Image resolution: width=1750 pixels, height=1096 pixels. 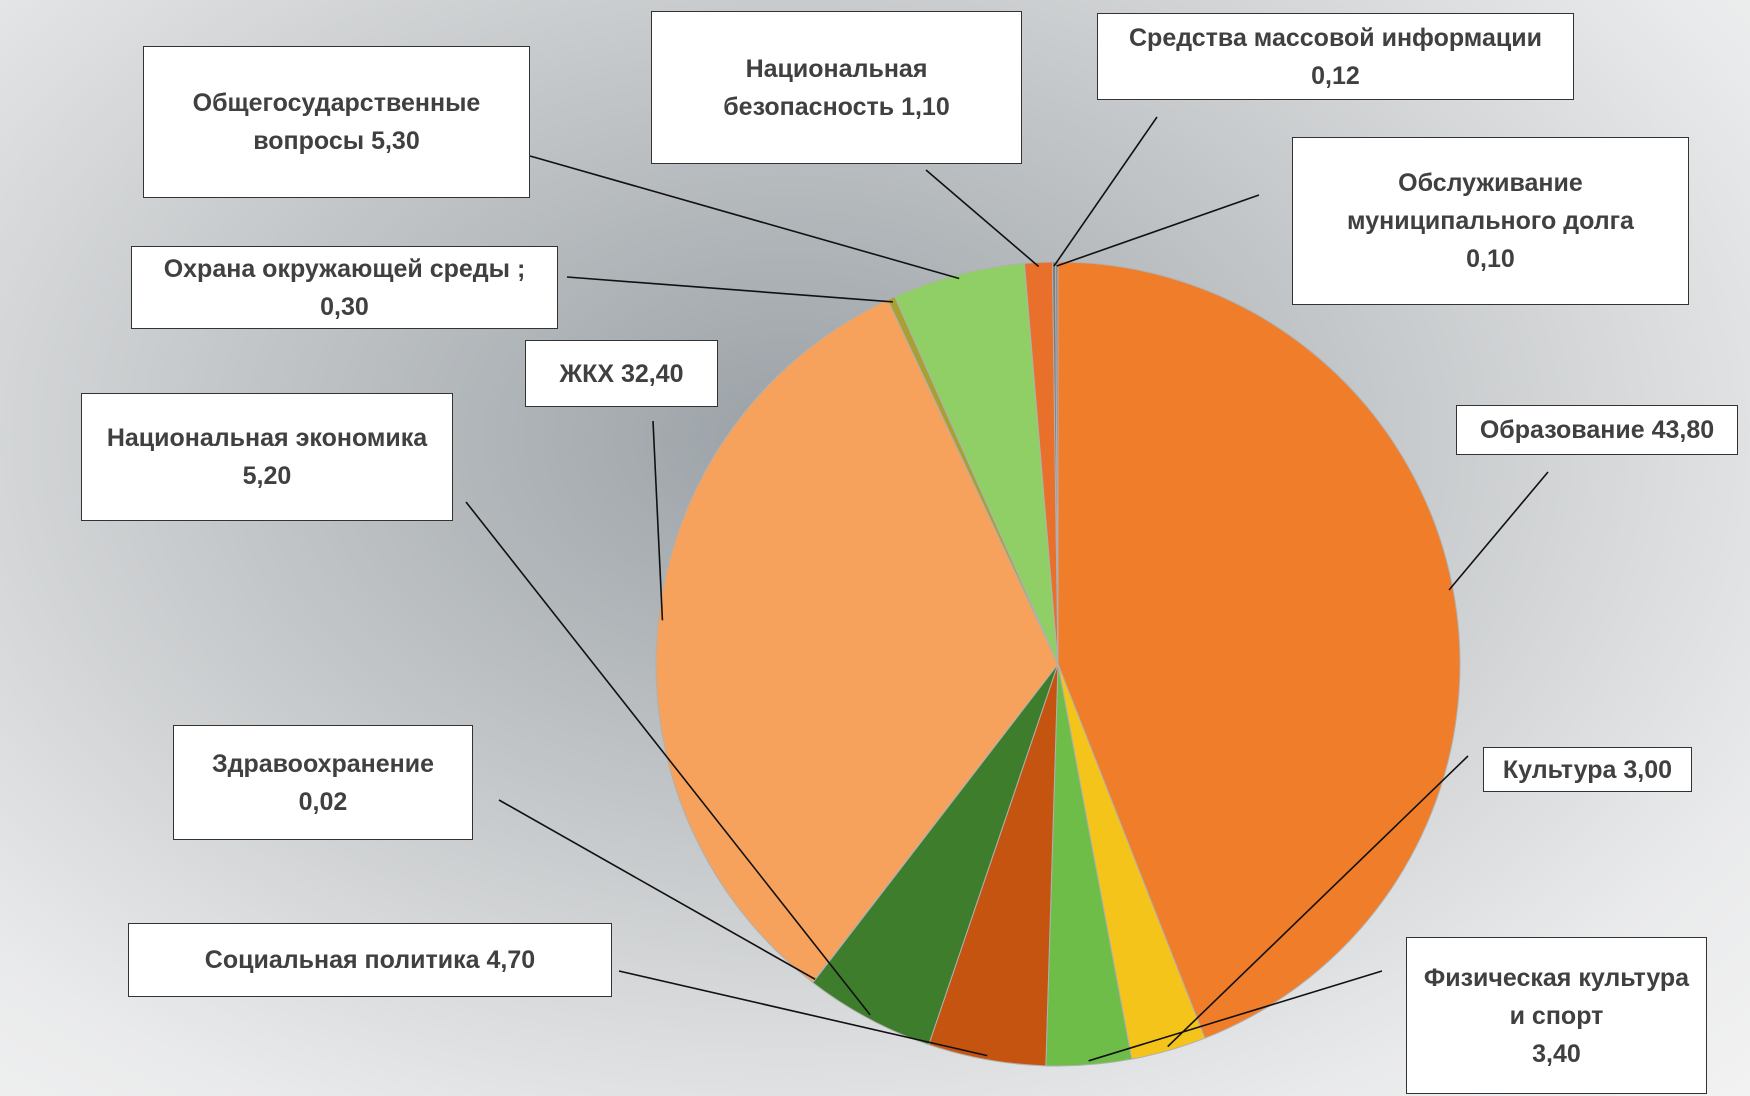 I want to click on data-label: Охрана окружающей среды ; 0,30, so click(x=344, y=287).